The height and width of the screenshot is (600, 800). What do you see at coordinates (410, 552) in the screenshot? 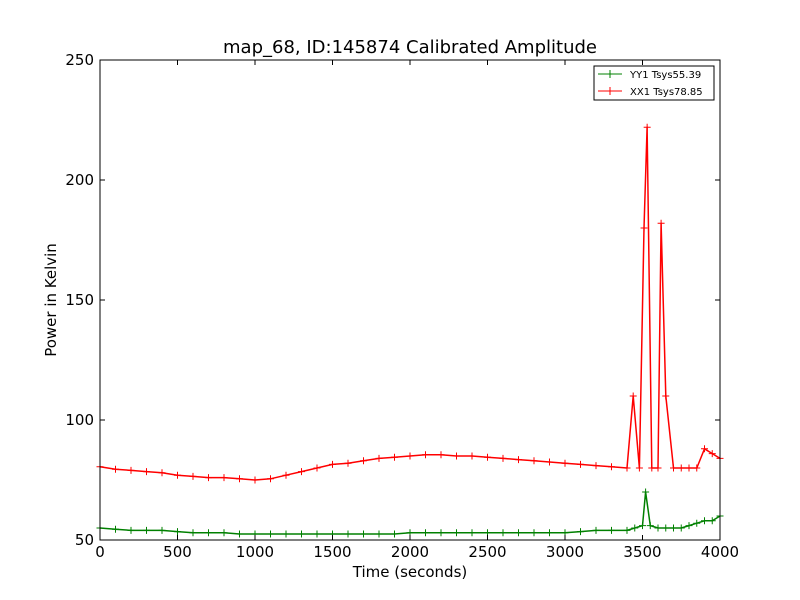
I see `x-tick-label: 2000` at bounding box center [410, 552].